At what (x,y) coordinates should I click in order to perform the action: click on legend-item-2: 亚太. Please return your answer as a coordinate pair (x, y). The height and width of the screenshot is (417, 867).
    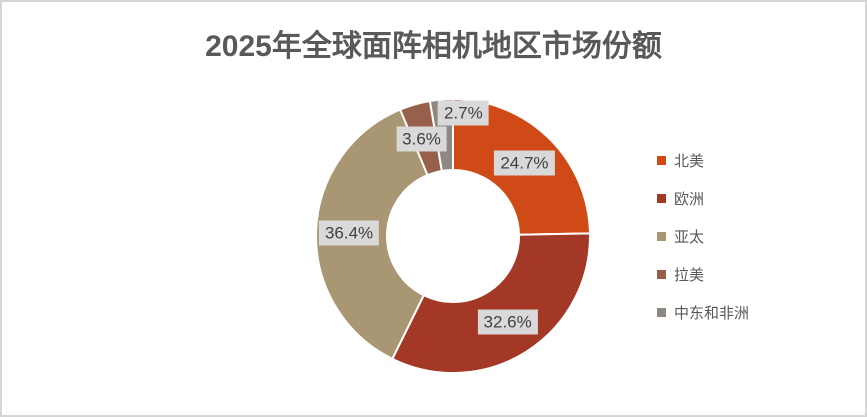
    Looking at the image, I should click on (703, 236).